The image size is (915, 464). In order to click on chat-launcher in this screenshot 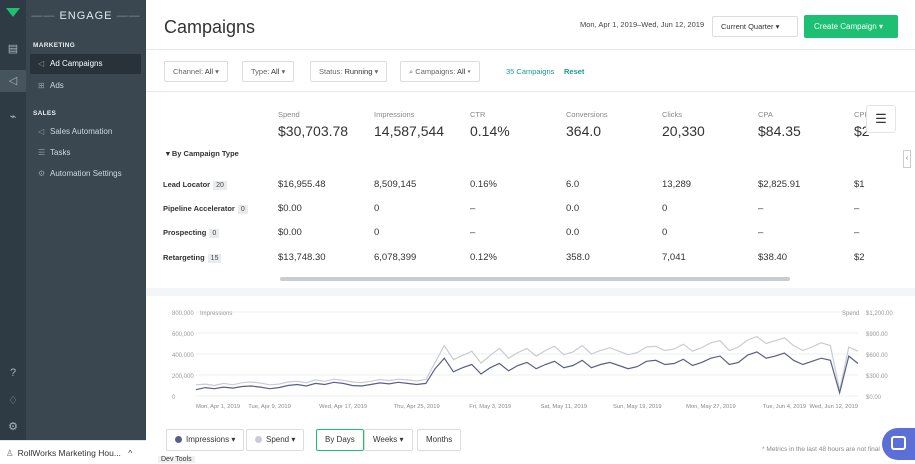, I will do `click(898, 444)`.